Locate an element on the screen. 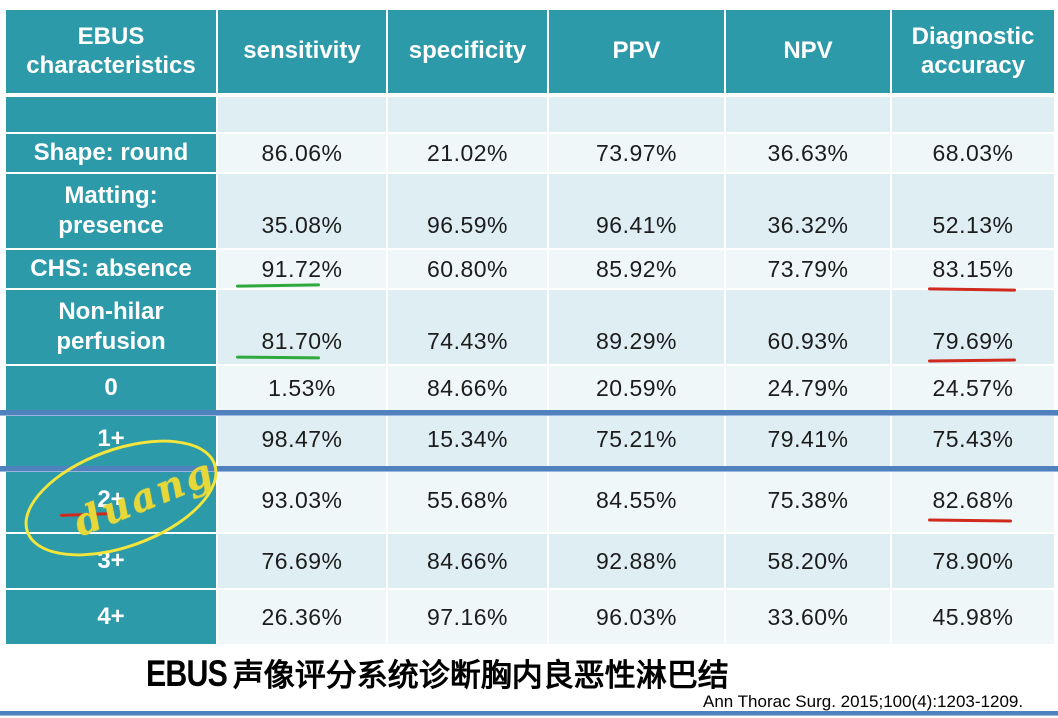  table-row-score-1plus: 1+ 98.47% 15.34% 75.21% 79.41% 75.43% is located at coordinates (530, 439).